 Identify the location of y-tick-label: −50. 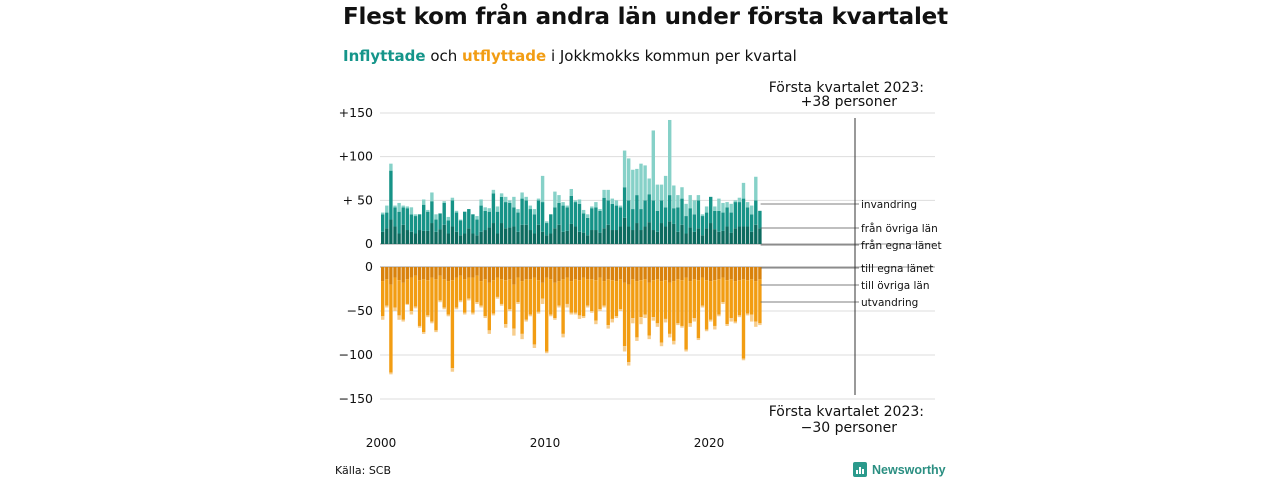
(360, 310).